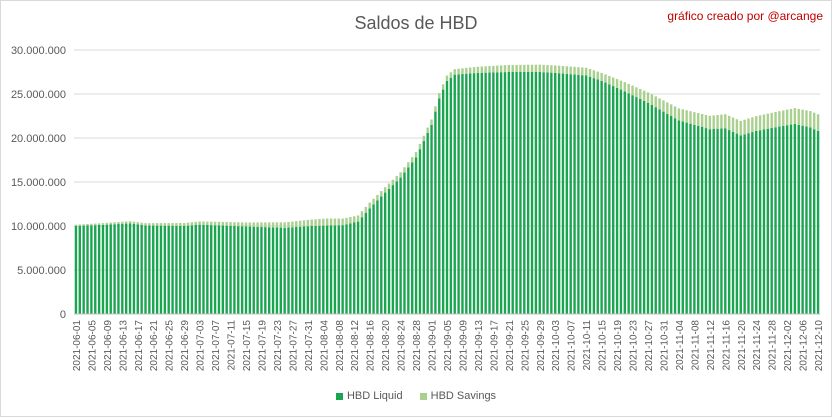 The width and height of the screenshot is (832, 417). Describe the element at coordinates (463, 346) in the screenshot. I see `x-tick-label: 2021-09-09` at that location.